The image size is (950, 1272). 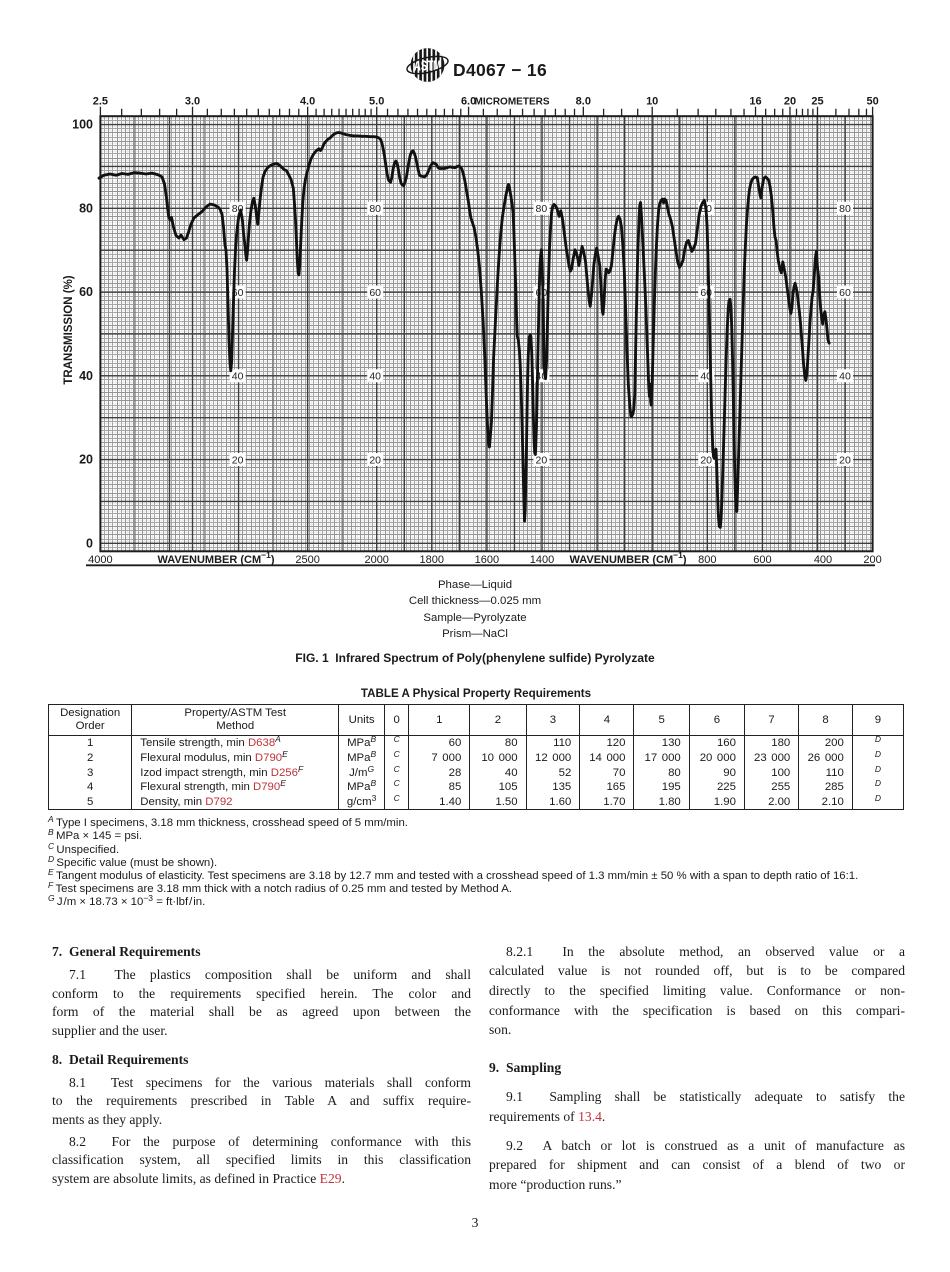 I want to click on svg-text: 25, so click(x=817, y=102).